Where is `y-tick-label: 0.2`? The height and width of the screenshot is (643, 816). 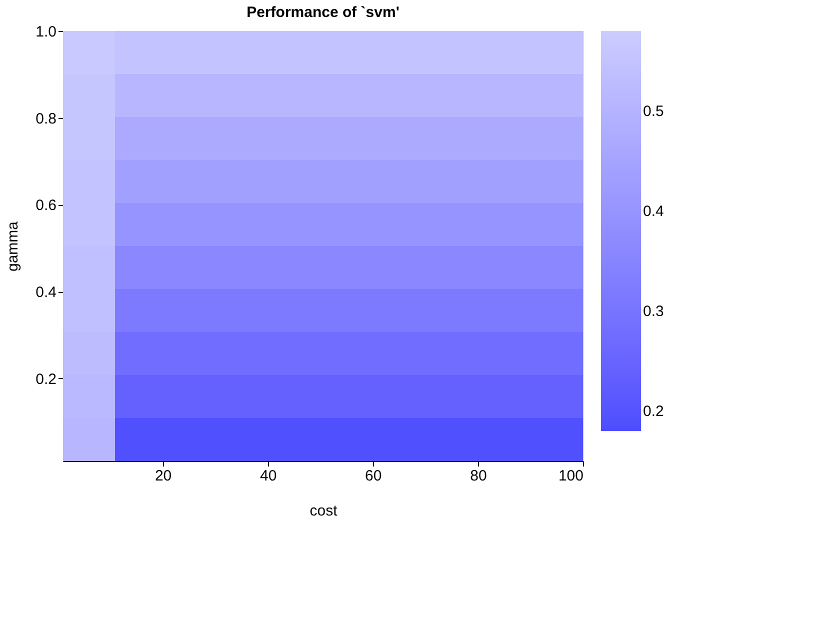
y-tick-label: 0.2 is located at coordinates (46, 379).